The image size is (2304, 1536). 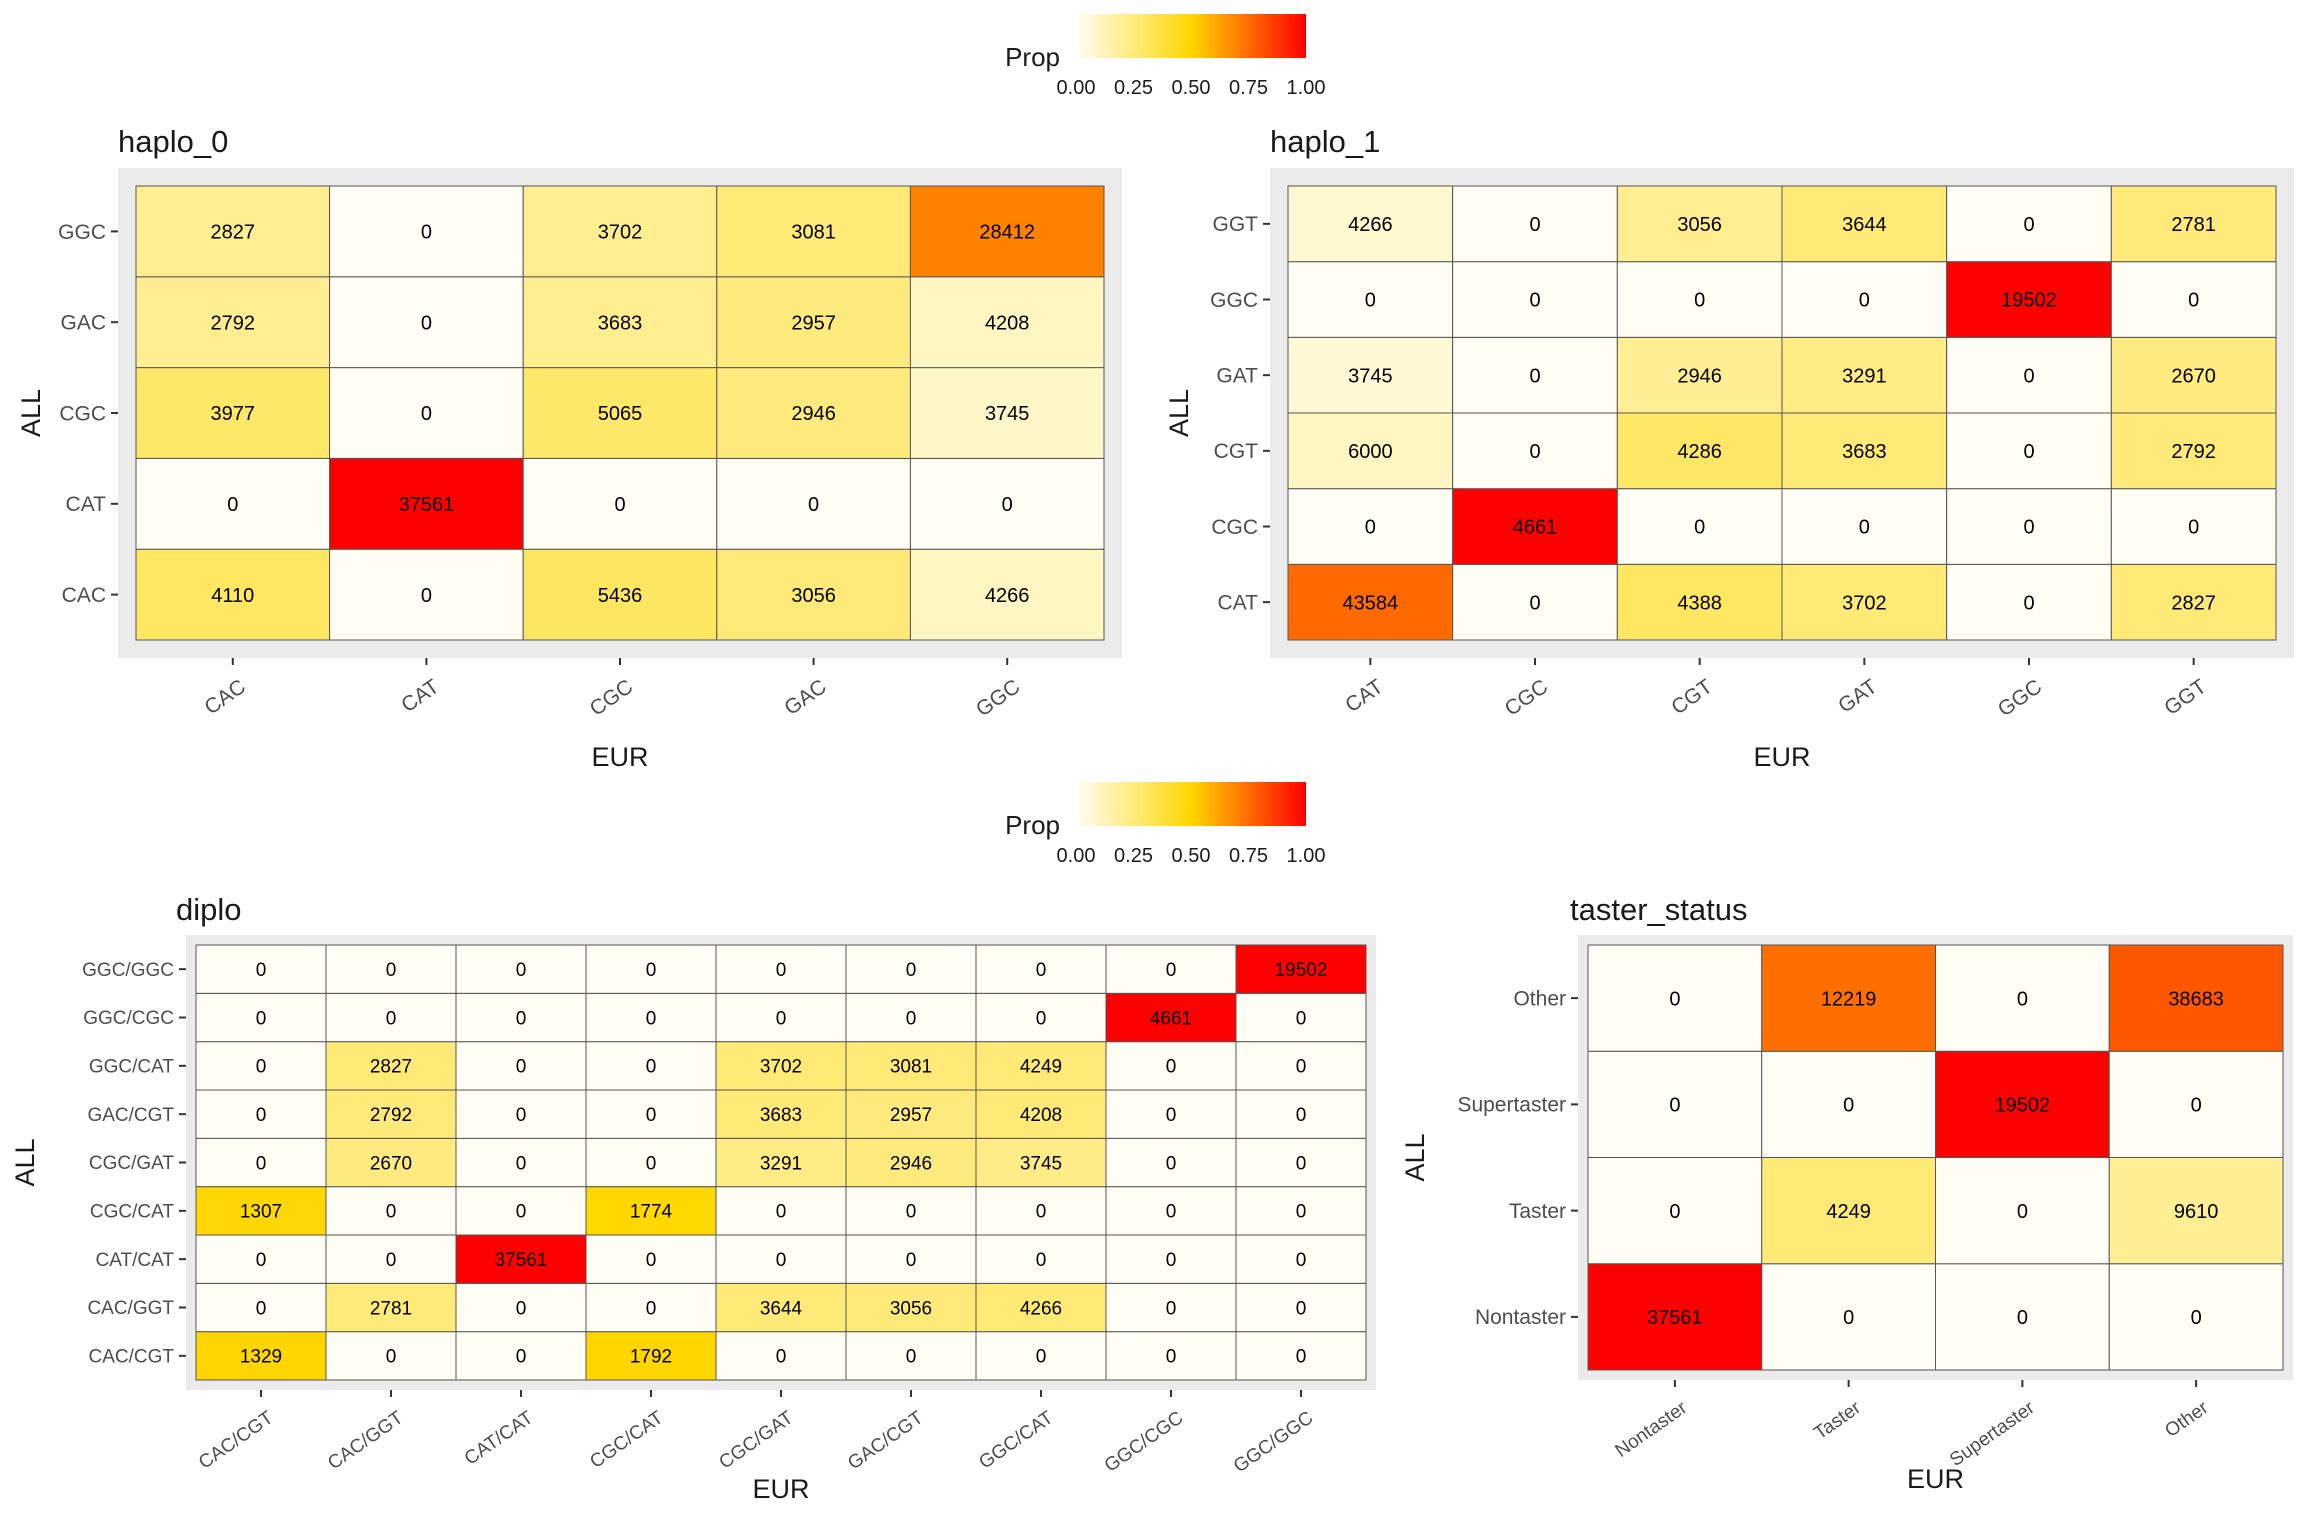 I want to click on y-tick-label: Taster, so click(x=1537, y=1211).